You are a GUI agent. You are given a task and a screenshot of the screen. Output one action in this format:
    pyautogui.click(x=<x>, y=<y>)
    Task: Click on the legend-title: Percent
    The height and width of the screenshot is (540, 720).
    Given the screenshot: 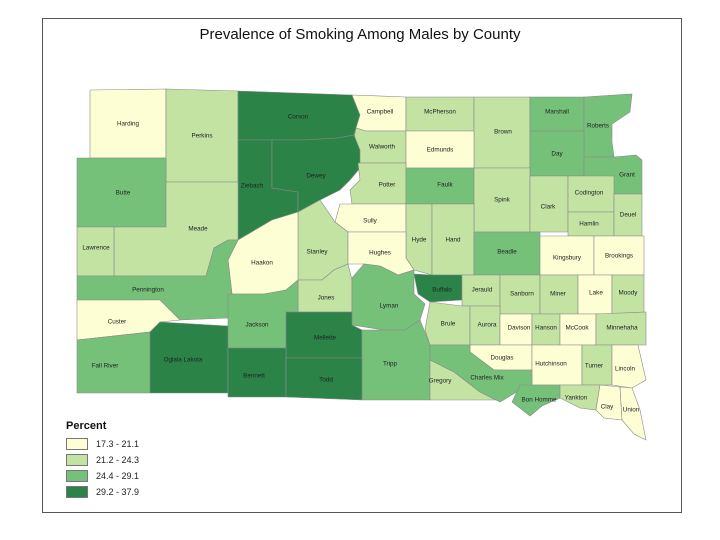 What is the action you would take?
    pyautogui.click(x=86, y=426)
    